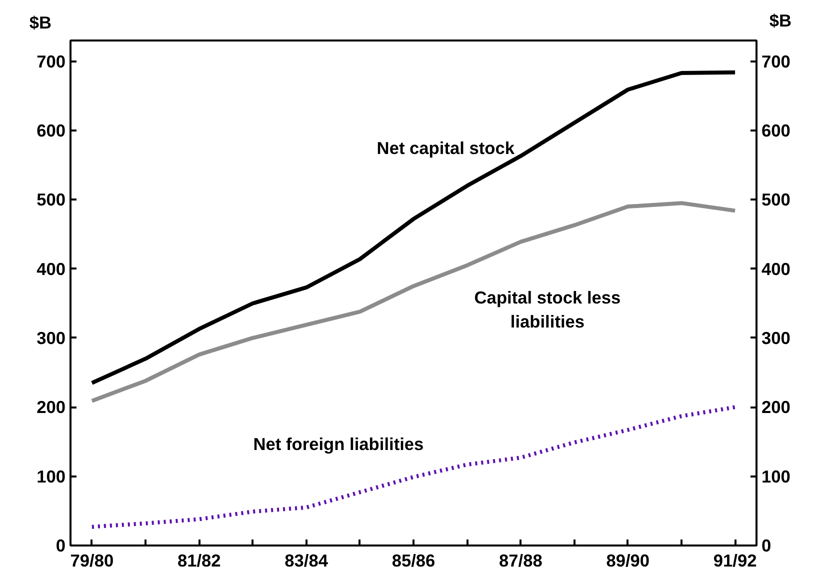 This screenshot has height=580, width=826. Describe the element at coordinates (628, 560) in the screenshot. I see `x-tick-label: 89/90` at that location.